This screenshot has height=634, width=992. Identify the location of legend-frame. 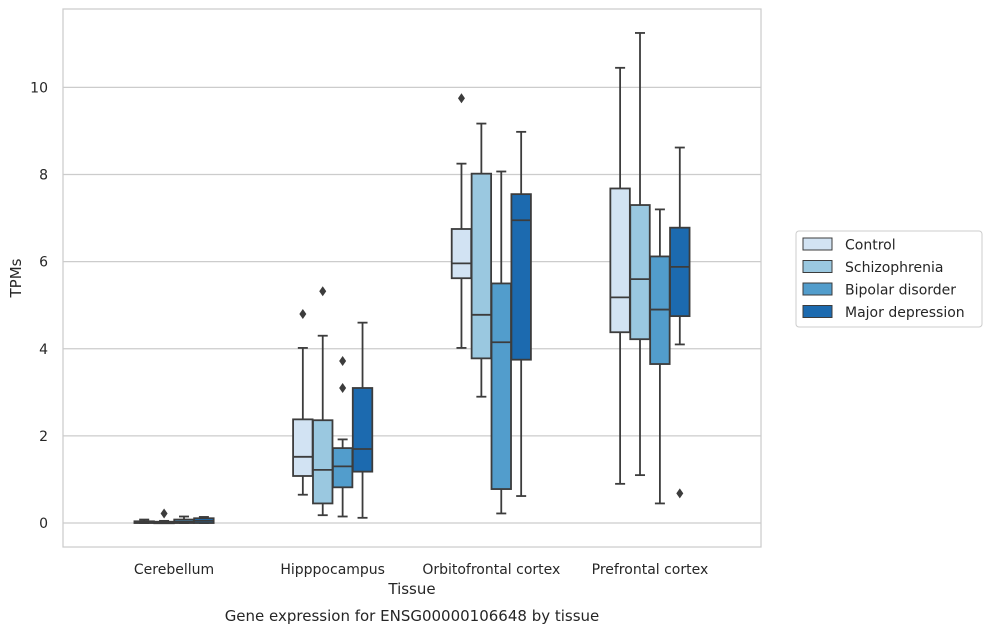
(889, 279).